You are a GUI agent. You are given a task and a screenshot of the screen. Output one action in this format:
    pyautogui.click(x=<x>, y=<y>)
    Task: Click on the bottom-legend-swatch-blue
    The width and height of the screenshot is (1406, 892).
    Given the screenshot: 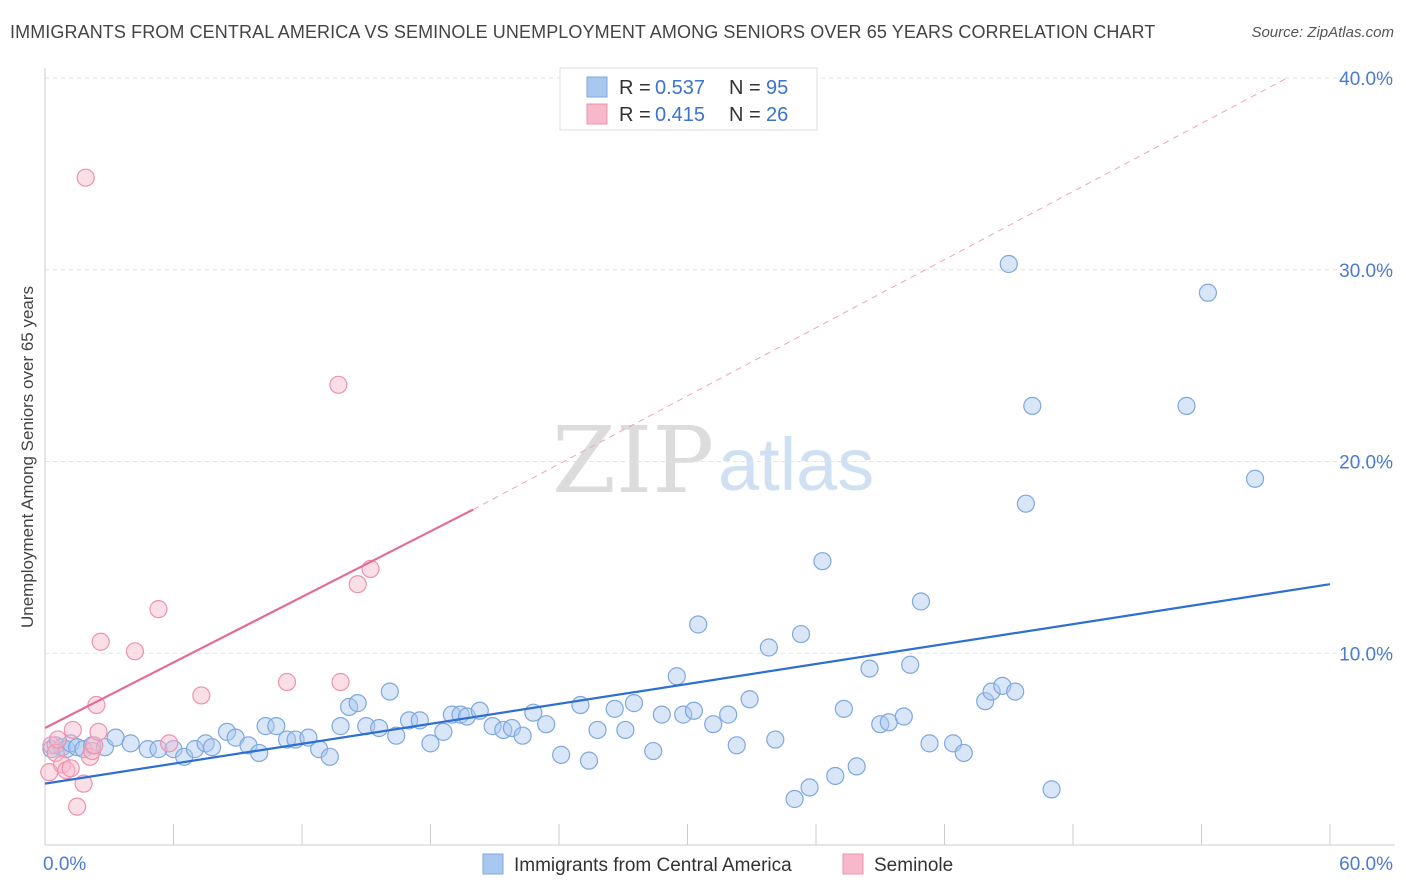 What is the action you would take?
    pyautogui.click(x=493, y=864)
    